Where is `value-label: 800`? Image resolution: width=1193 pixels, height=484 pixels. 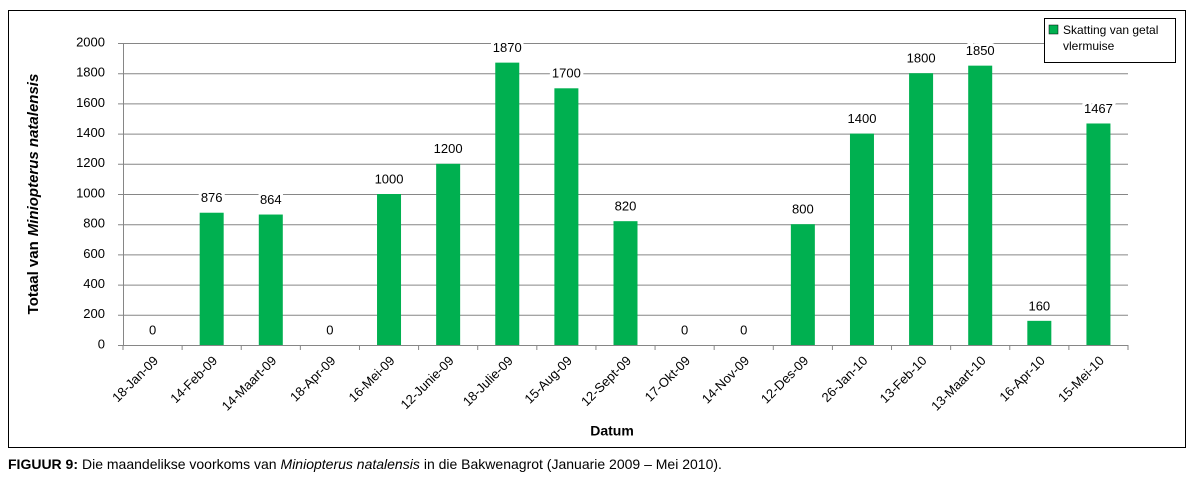 value-label: 800 is located at coordinates (803, 209).